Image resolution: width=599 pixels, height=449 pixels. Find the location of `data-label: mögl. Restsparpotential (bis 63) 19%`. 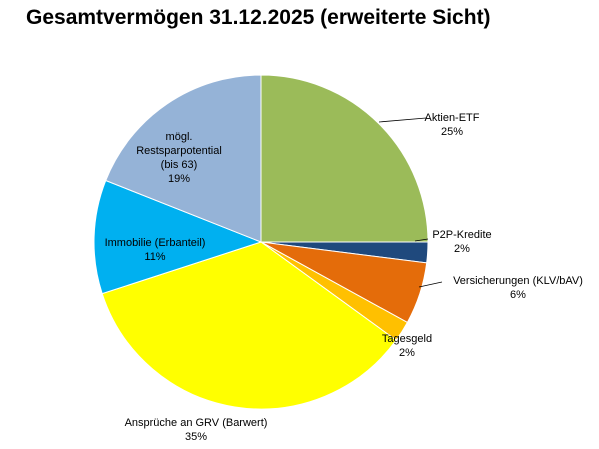

data-label: mögl. Restsparpotential (bis 63) 19% is located at coordinates (179, 158).